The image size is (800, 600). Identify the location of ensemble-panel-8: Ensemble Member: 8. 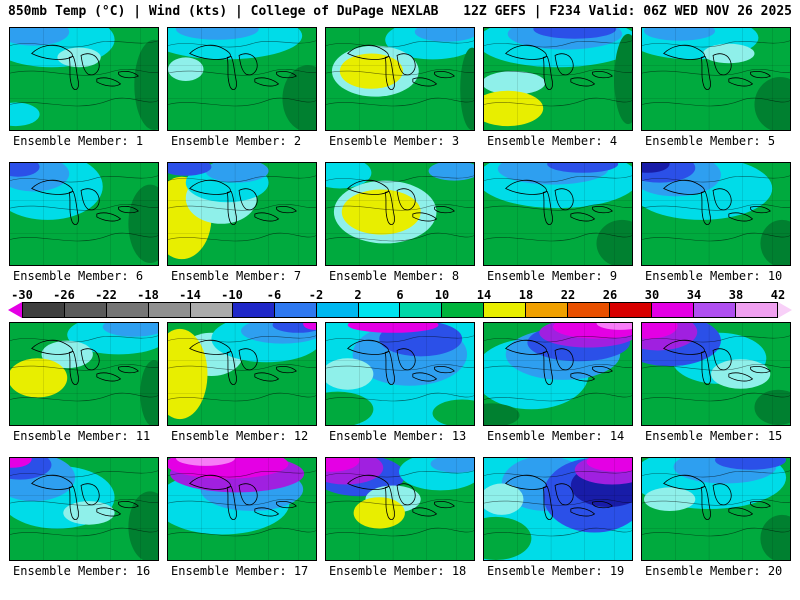
(400, 222).